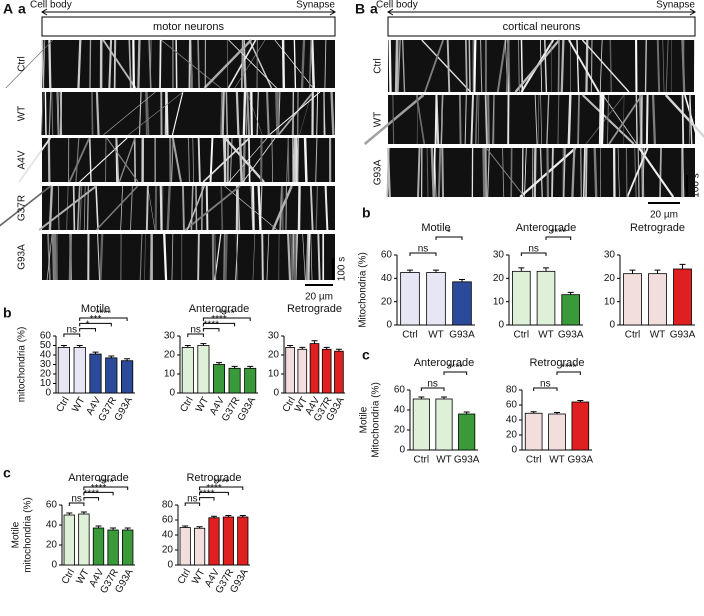 The image size is (704, 616). Describe the element at coordinates (512, 390) in the screenshot. I see `y-tick-label: 80` at that location.